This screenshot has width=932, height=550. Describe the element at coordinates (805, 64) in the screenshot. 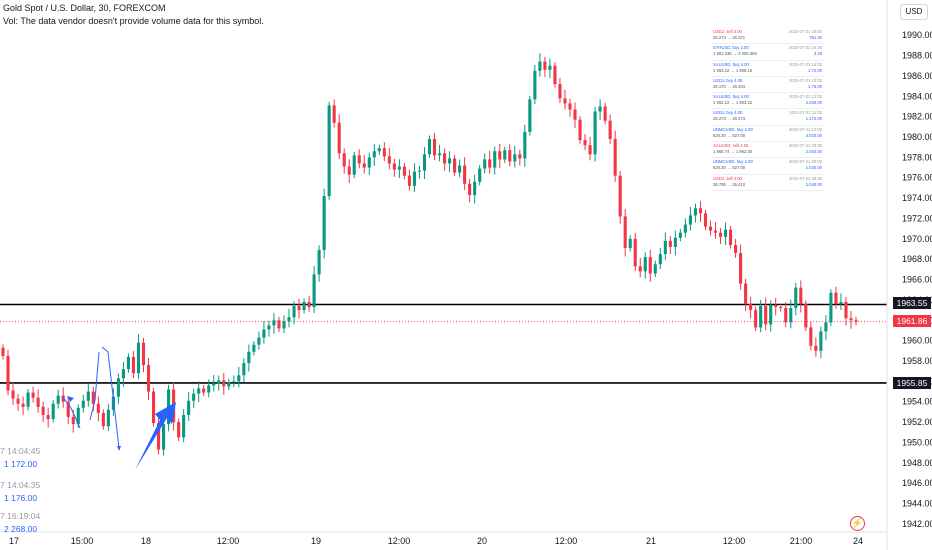

I see `trade-timestamp: 2023-07-21 14:00` at that location.